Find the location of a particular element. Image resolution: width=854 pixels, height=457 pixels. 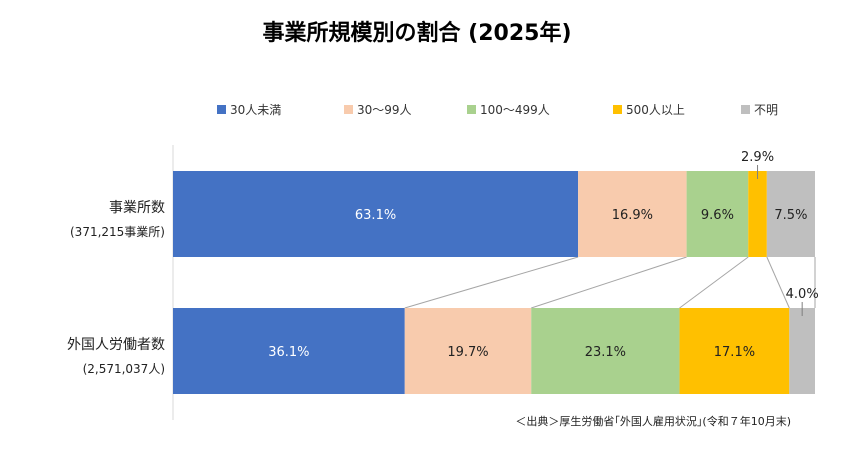

data-label: 23.1% is located at coordinates (605, 352).